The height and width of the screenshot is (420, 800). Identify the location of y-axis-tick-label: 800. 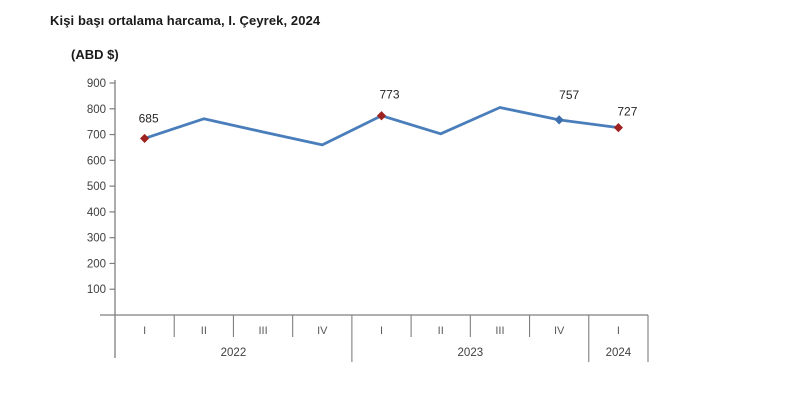
(96, 110).